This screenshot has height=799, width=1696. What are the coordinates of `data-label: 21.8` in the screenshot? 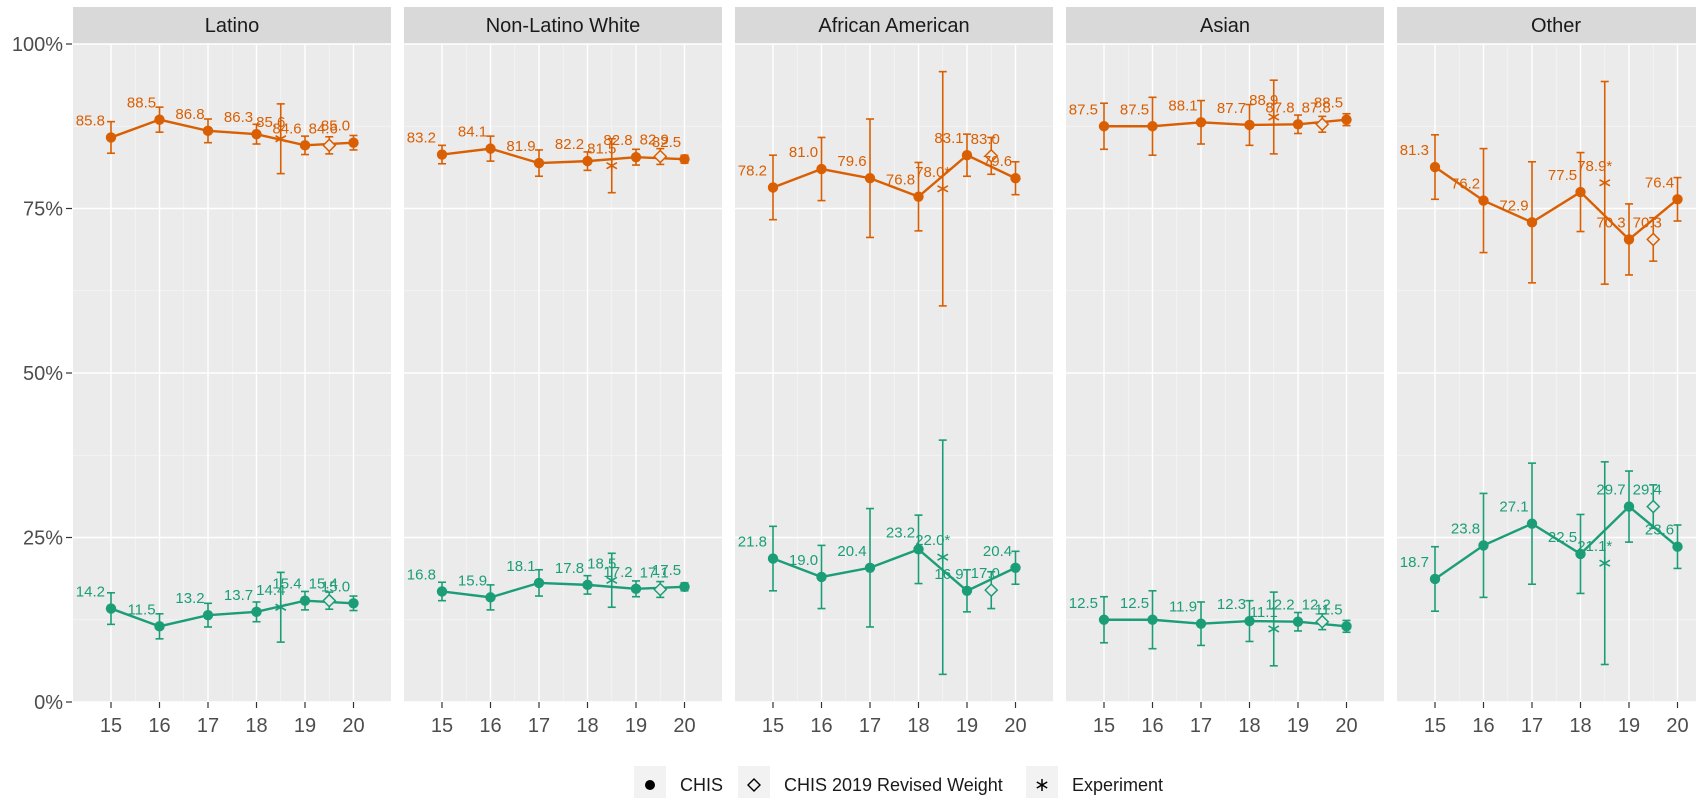 It's located at (752, 542).